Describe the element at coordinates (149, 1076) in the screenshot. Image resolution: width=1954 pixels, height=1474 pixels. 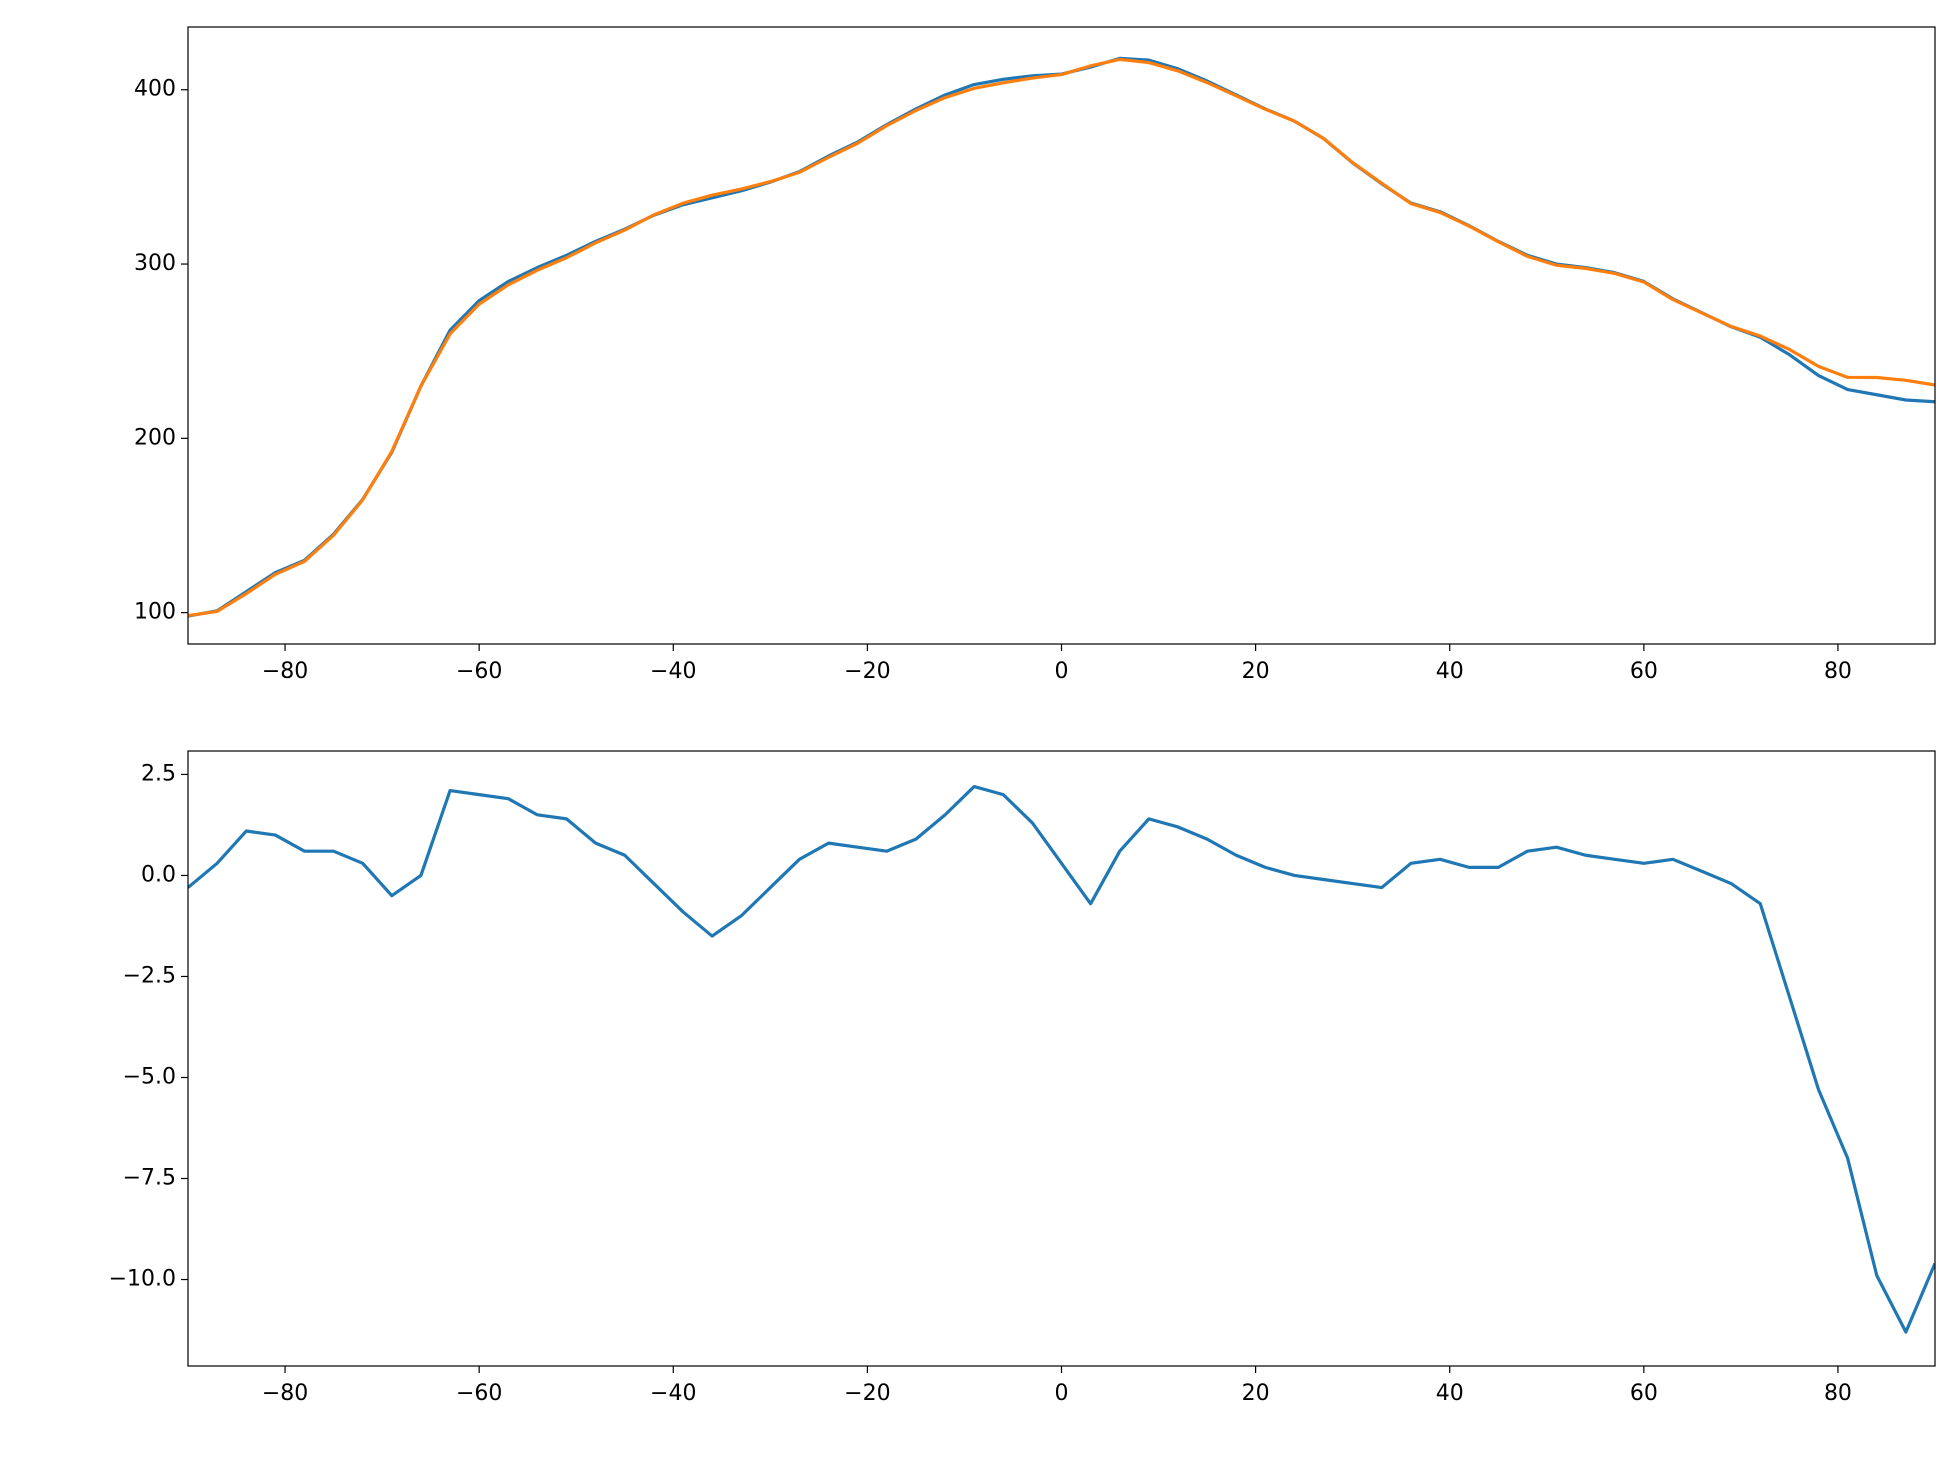
I see `y-tick-label: −5.0` at that location.